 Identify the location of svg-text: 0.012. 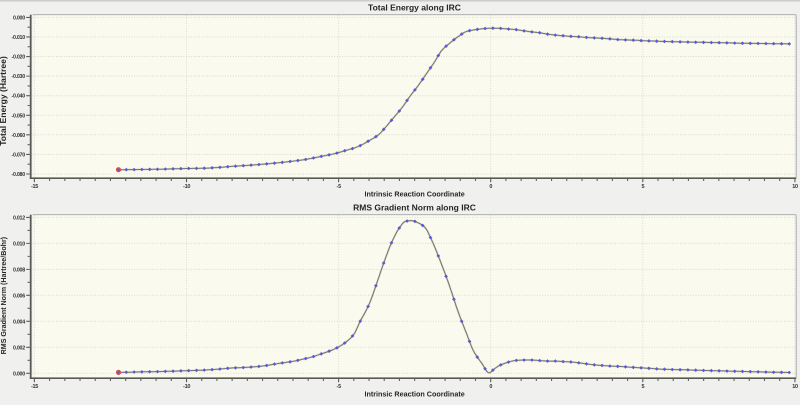
(19, 218).